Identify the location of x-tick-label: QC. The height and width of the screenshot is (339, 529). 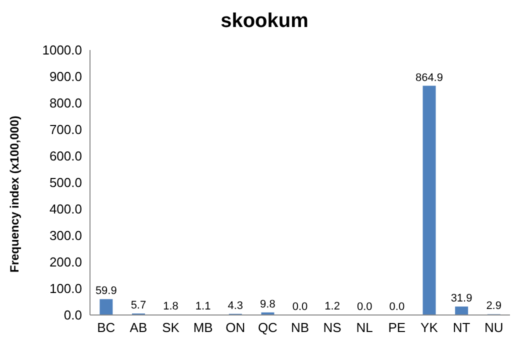
(268, 328).